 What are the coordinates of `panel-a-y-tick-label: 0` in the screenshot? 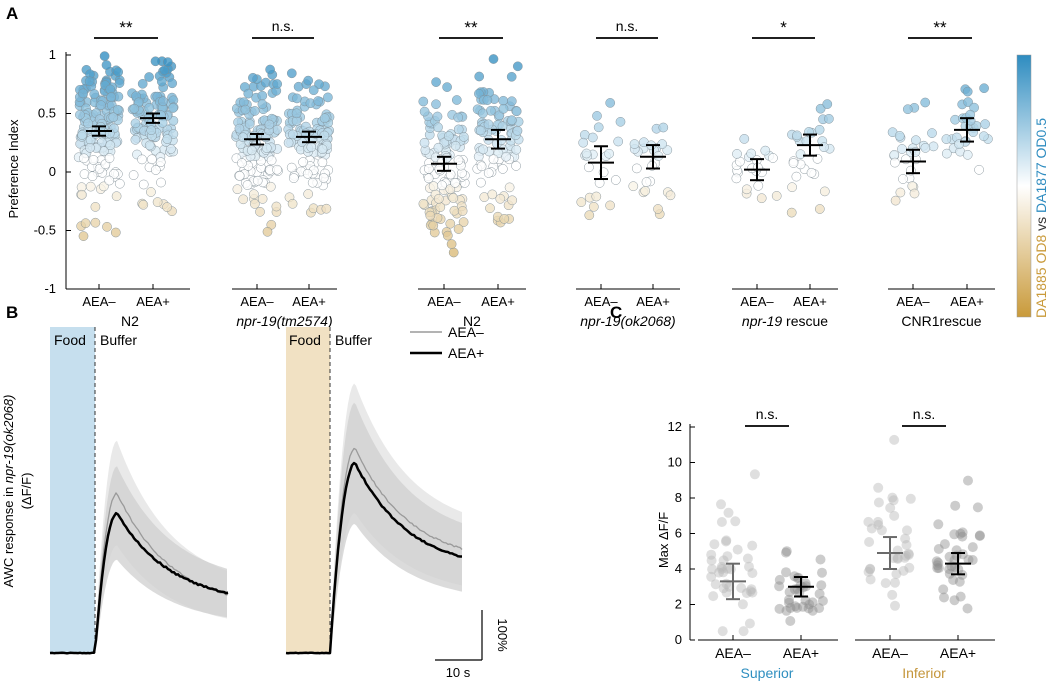 It's located at (52, 171).